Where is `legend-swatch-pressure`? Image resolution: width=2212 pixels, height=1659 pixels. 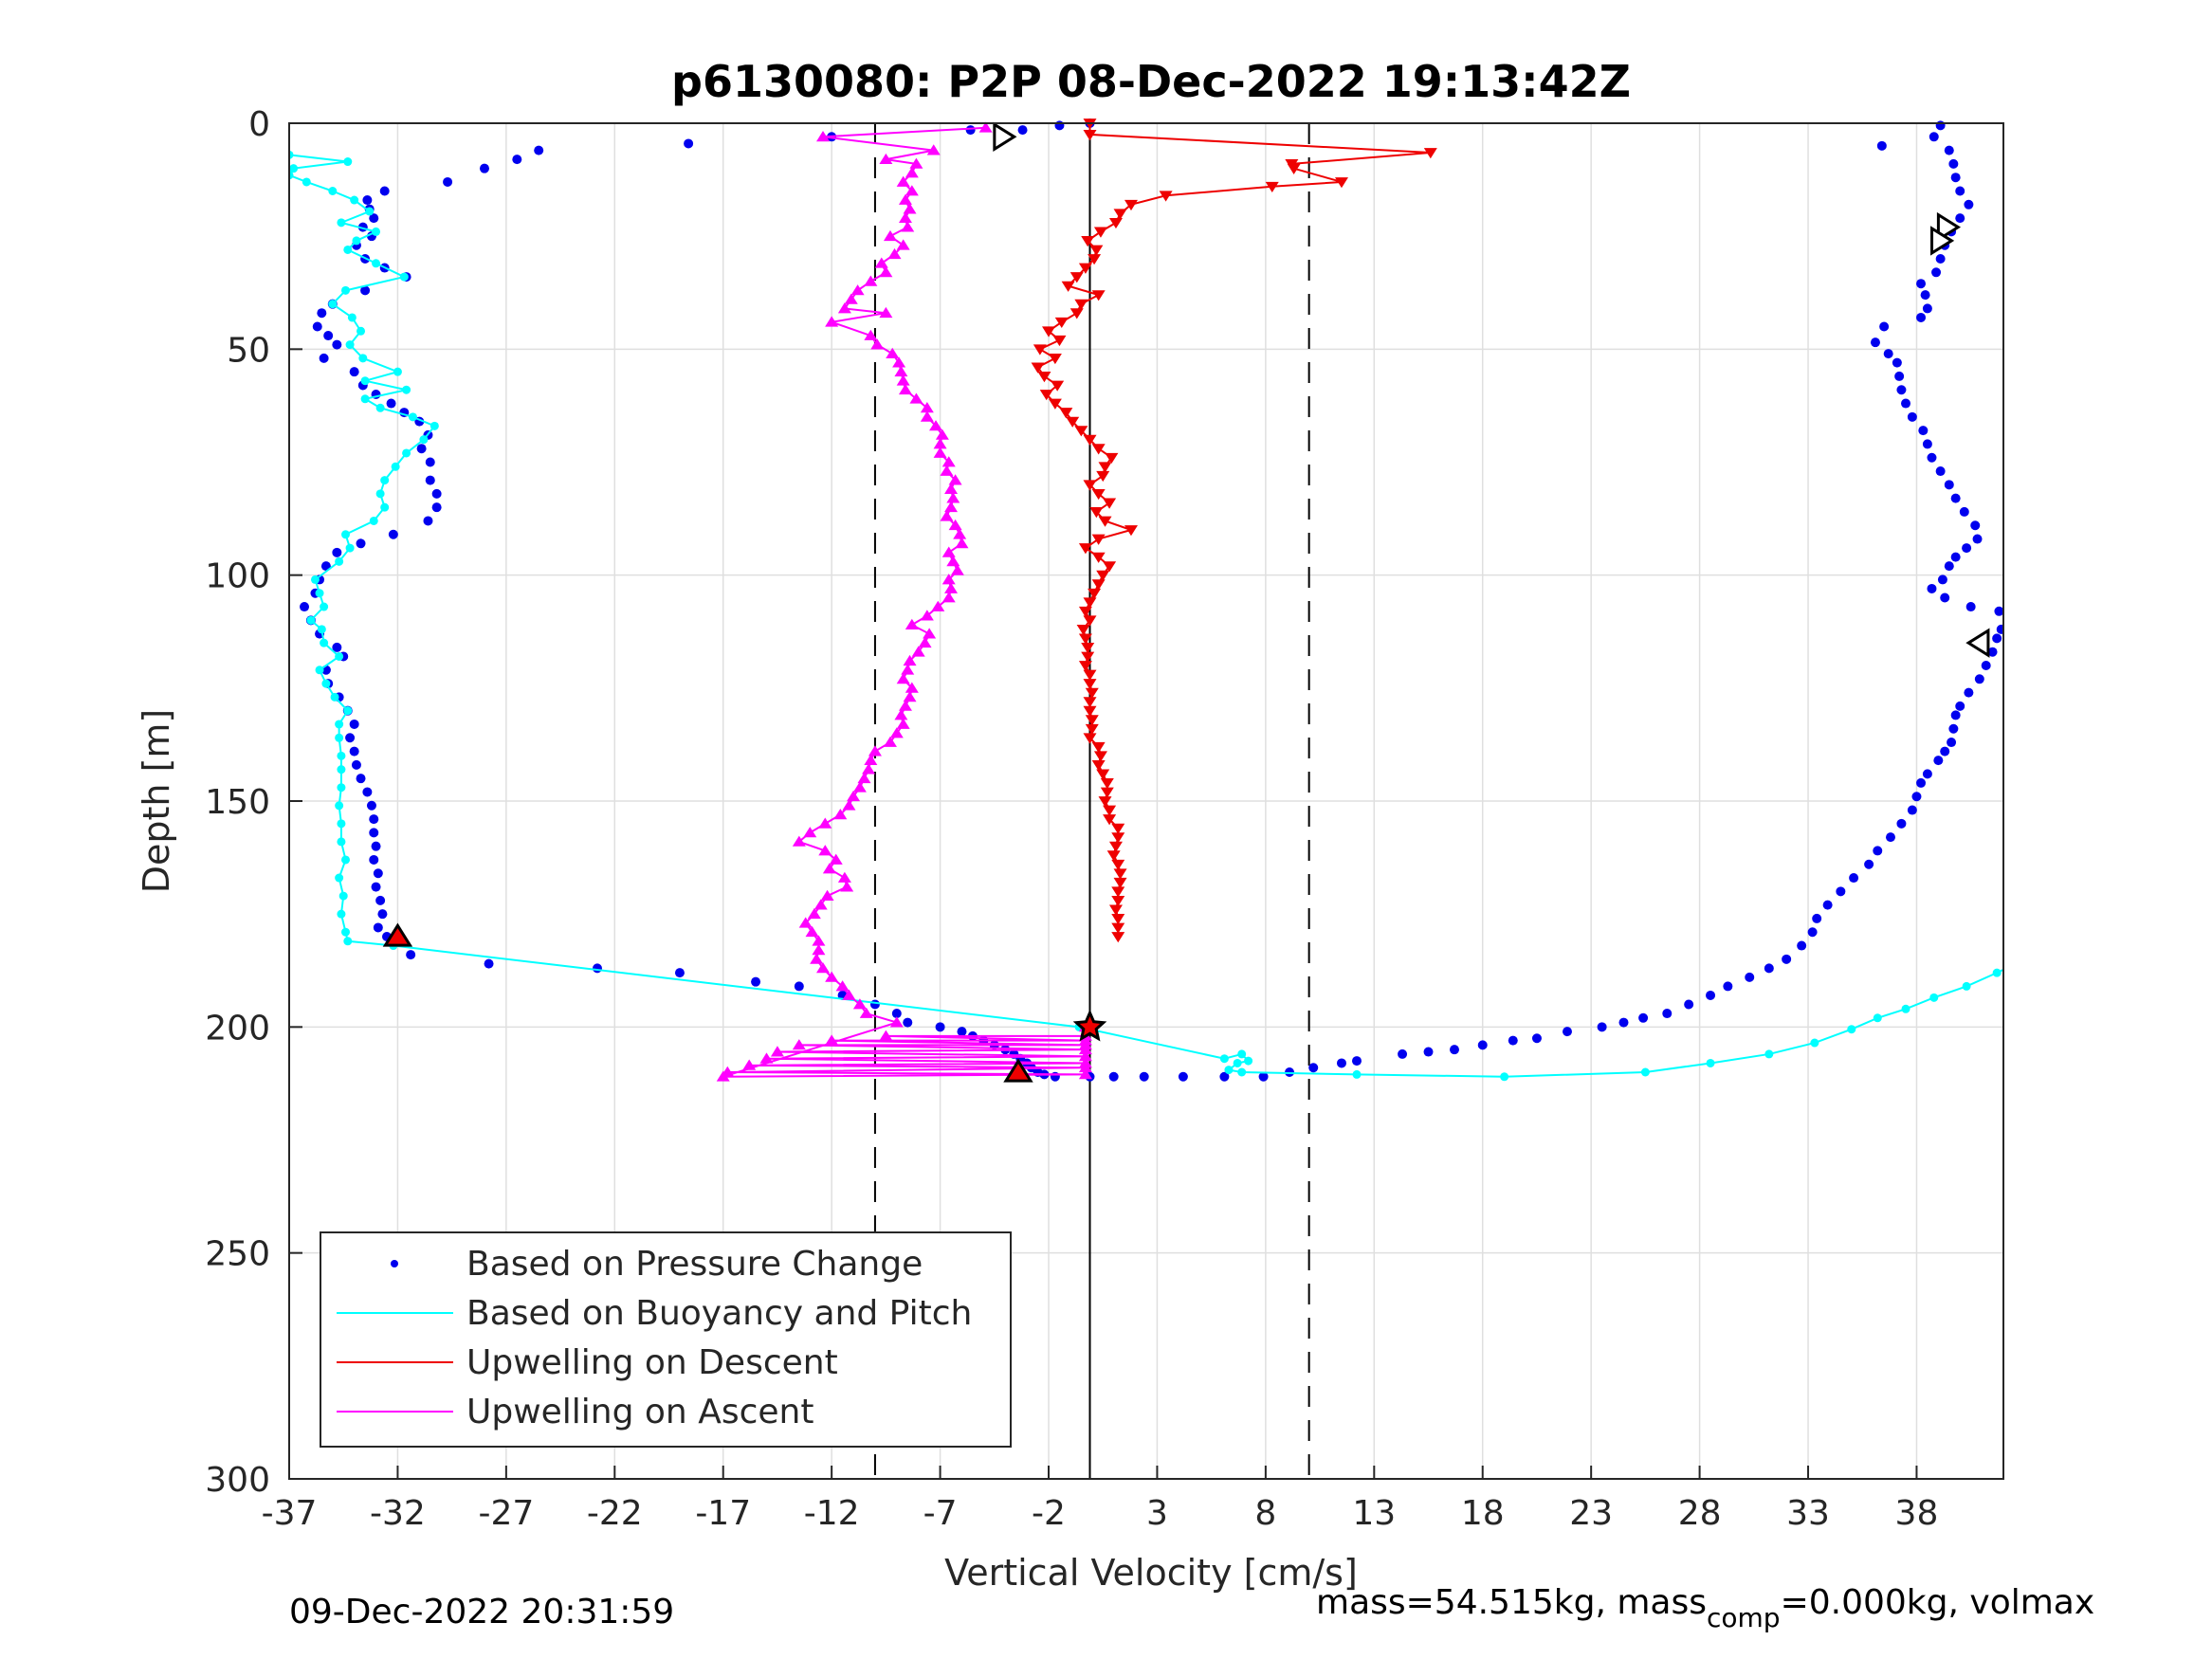 legend-swatch-pressure is located at coordinates (394, 1263).